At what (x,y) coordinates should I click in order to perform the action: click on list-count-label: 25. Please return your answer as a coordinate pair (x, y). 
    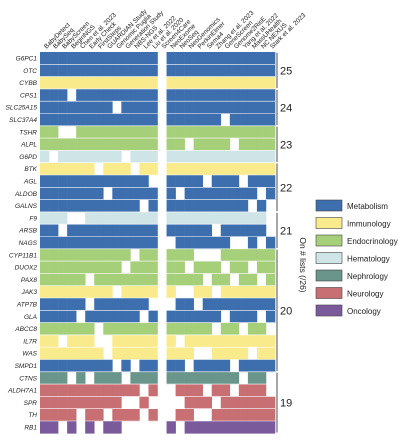
    Looking at the image, I should click on (286, 71).